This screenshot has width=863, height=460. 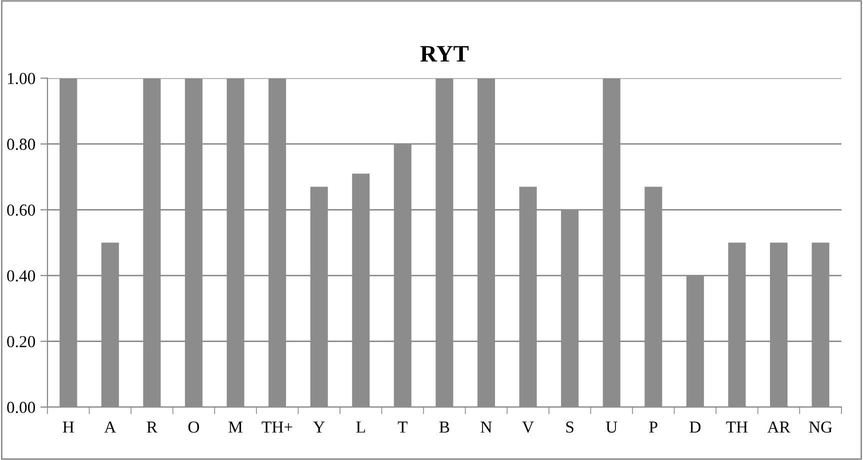 What do you see at coordinates (360, 427) in the screenshot?
I see `x-tick-label: L` at bounding box center [360, 427].